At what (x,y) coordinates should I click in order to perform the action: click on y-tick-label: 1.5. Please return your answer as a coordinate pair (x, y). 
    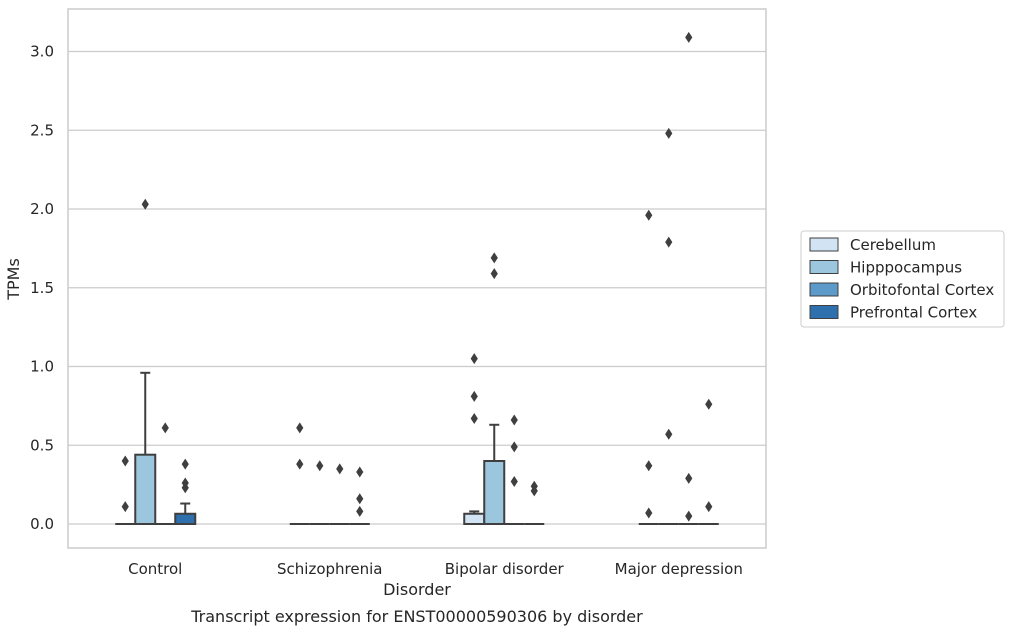
    Looking at the image, I should click on (42, 288).